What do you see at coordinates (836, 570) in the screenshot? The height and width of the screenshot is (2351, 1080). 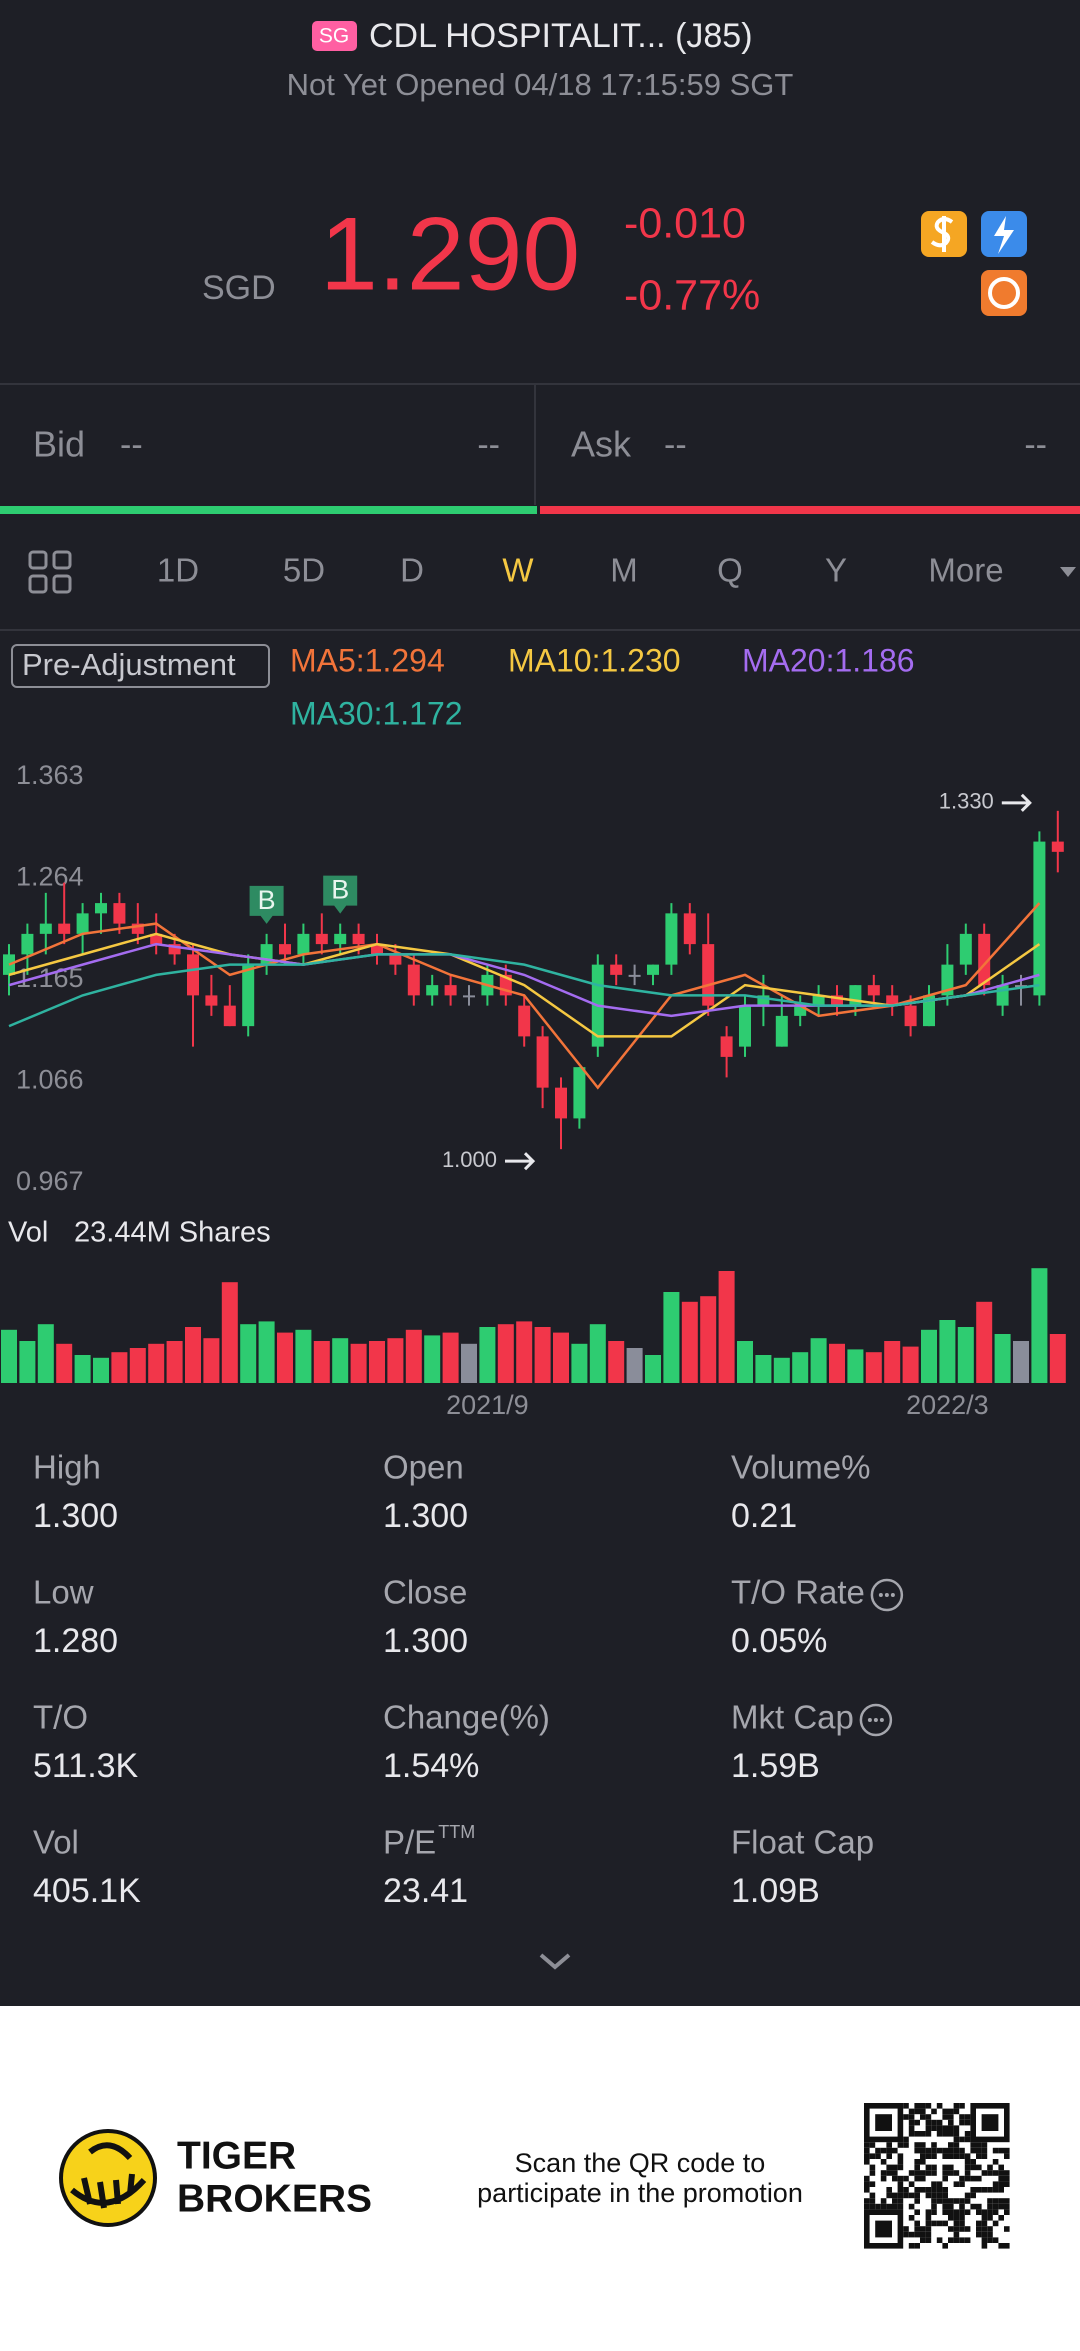 I see `period-tab: Y` at bounding box center [836, 570].